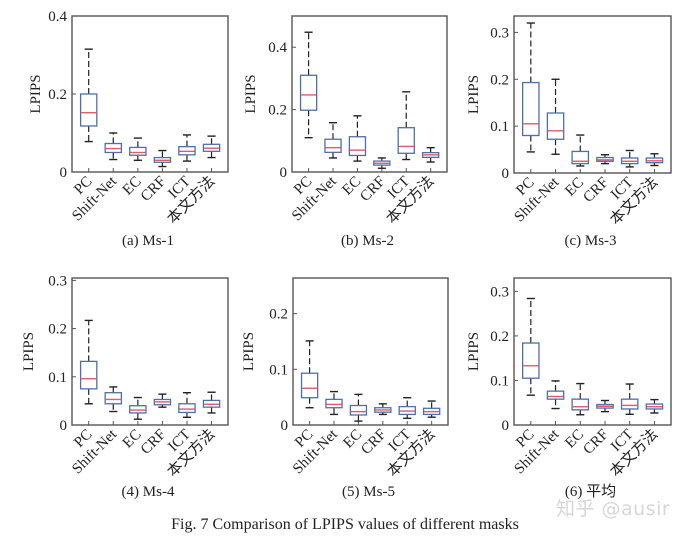 This screenshot has width=690, height=539. I want to click on subplot-title: (b) Ms-2, so click(367, 241).